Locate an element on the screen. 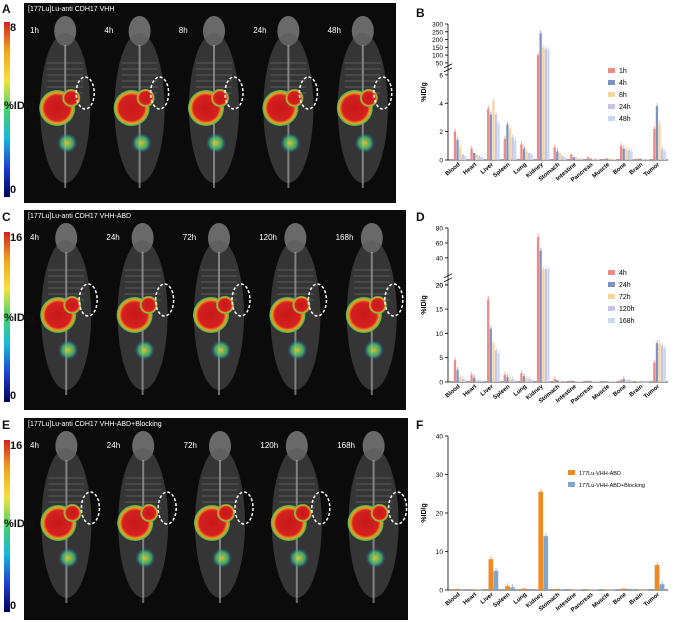 Image resolution: width=676 pixels, height=622 pixels. mouse-E-3: 72h is located at coordinates (219, 517).